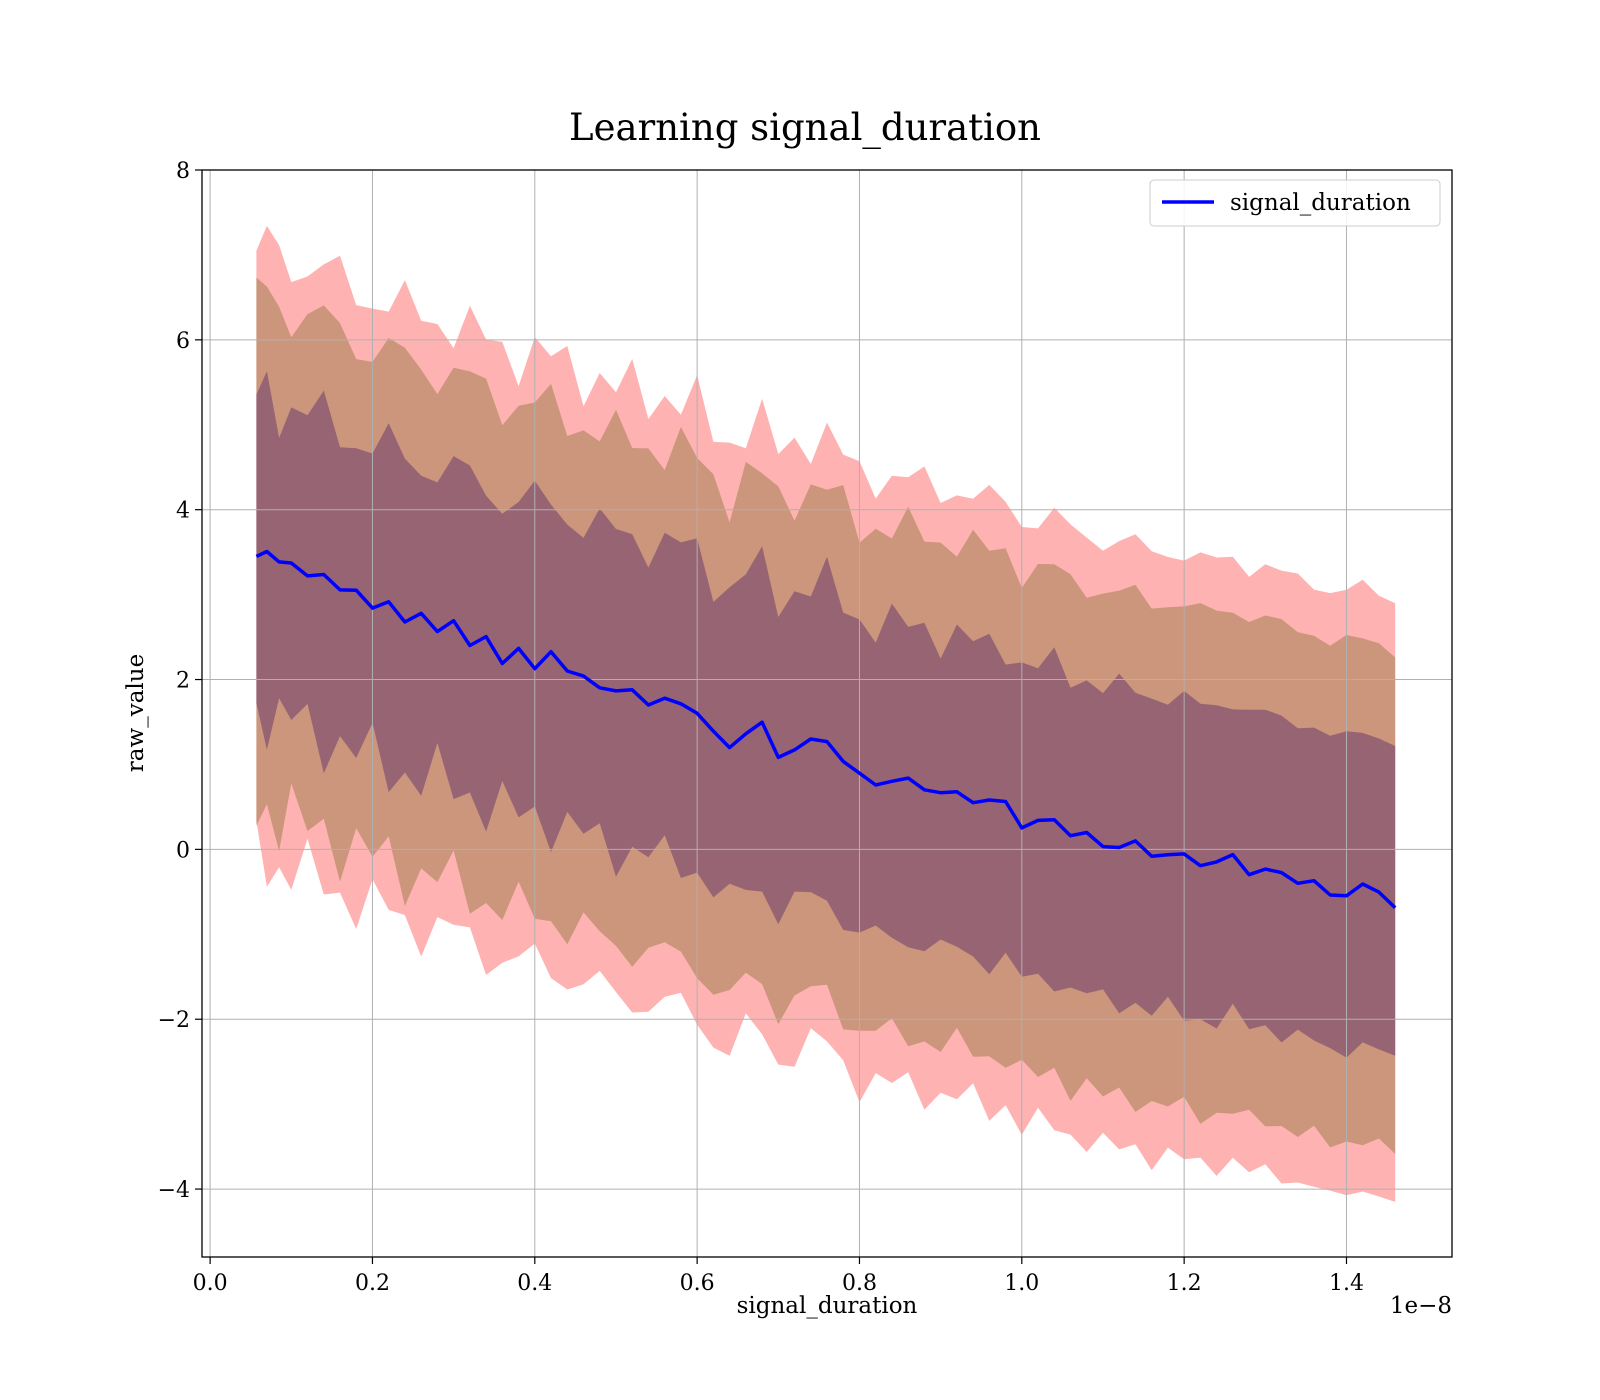 This screenshot has width=1600, height=1400. I want to click on legend-box, so click(1295, 203).